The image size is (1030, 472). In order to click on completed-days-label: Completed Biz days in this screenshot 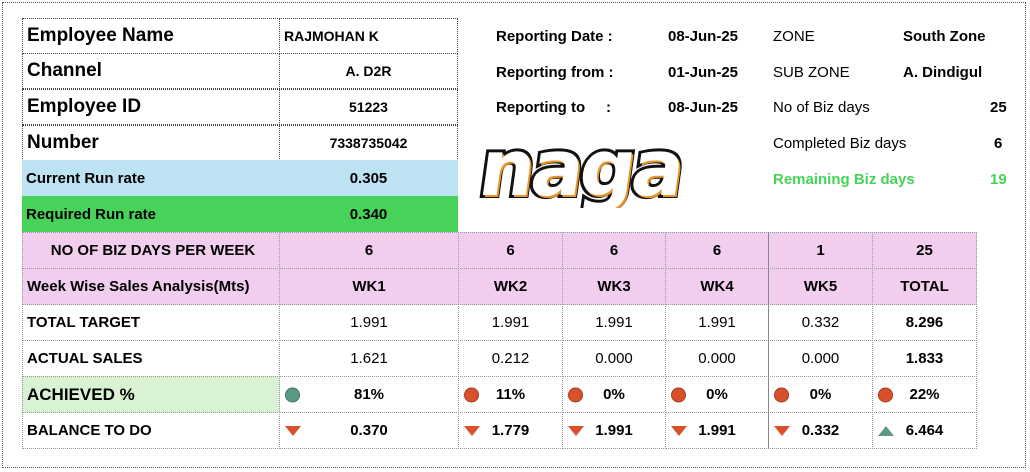, I will do `click(840, 143)`.